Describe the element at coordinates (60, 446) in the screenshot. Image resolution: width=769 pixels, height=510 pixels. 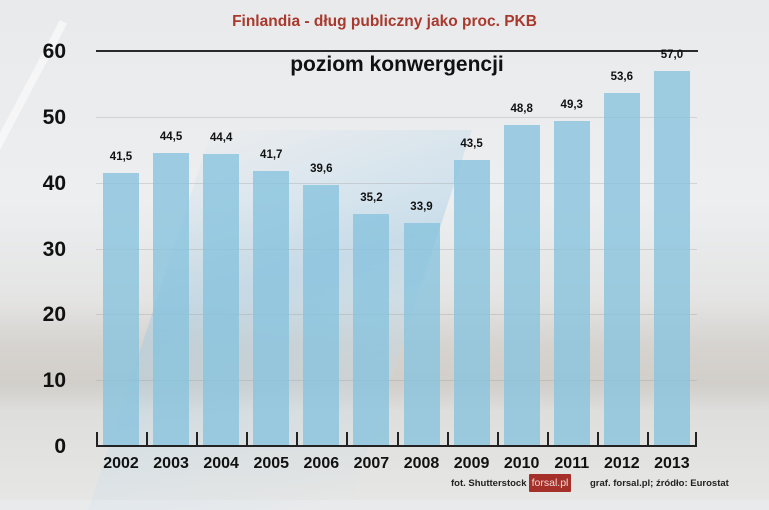
I see `y-tick-label: 0` at that location.